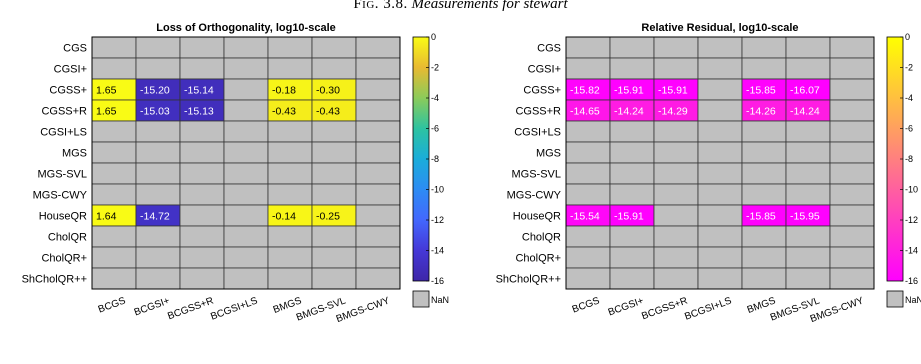 The height and width of the screenshot is (364, 921). I want to click on cell-value-label: -15.85, so click(761, 217).